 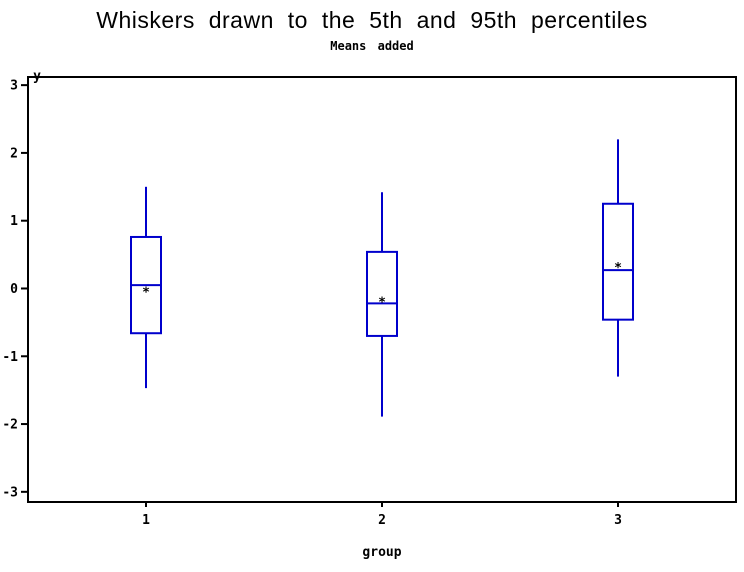 I want to click on y-tick-label: -2, so click(x=10, y=425).